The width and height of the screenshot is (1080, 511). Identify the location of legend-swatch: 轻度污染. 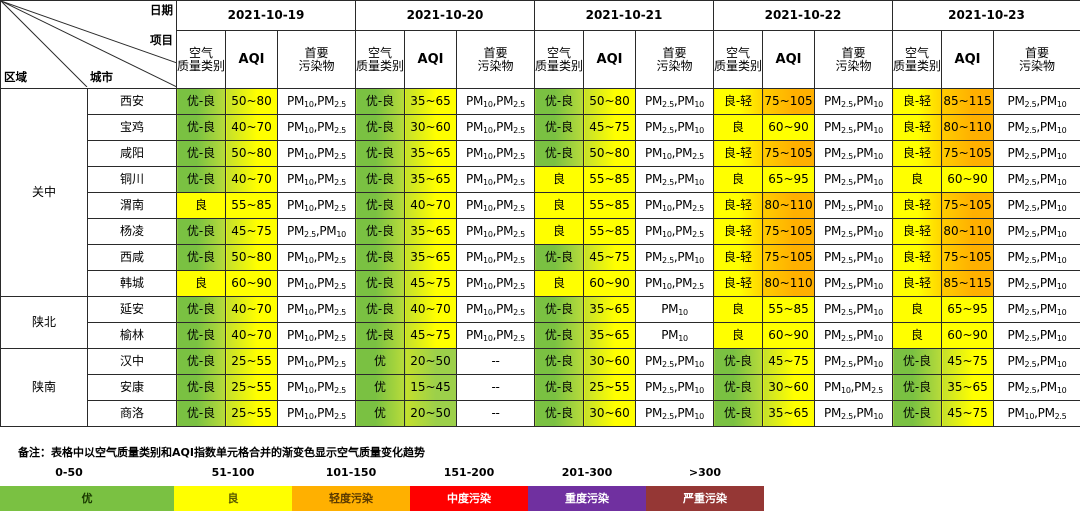
(351, 498).